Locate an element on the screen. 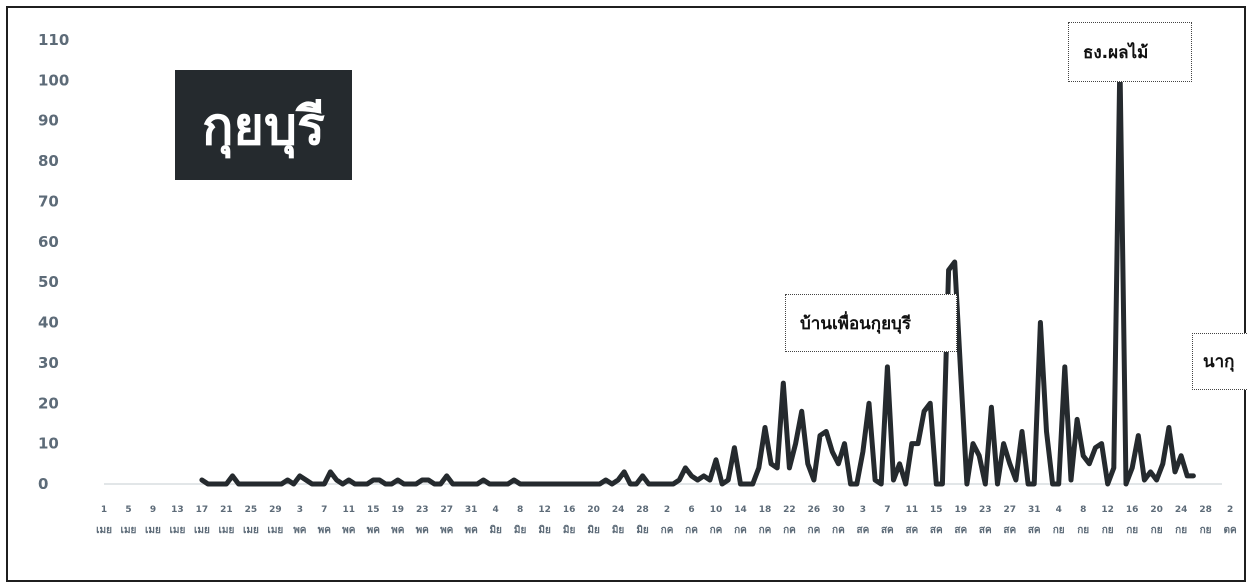 The height and width of the screenshot is (584, 1247). y-tick-label: 90 is located at coordinates (48, 121).